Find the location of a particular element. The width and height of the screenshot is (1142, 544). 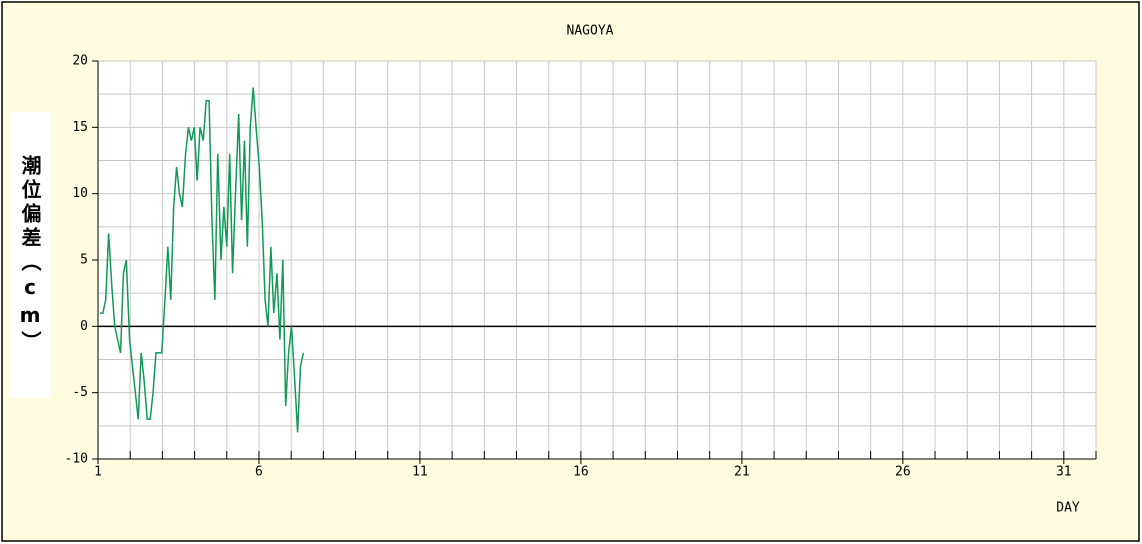

y-axis-label: 潮位偏差（cm） is located at coordinates (30, 255).